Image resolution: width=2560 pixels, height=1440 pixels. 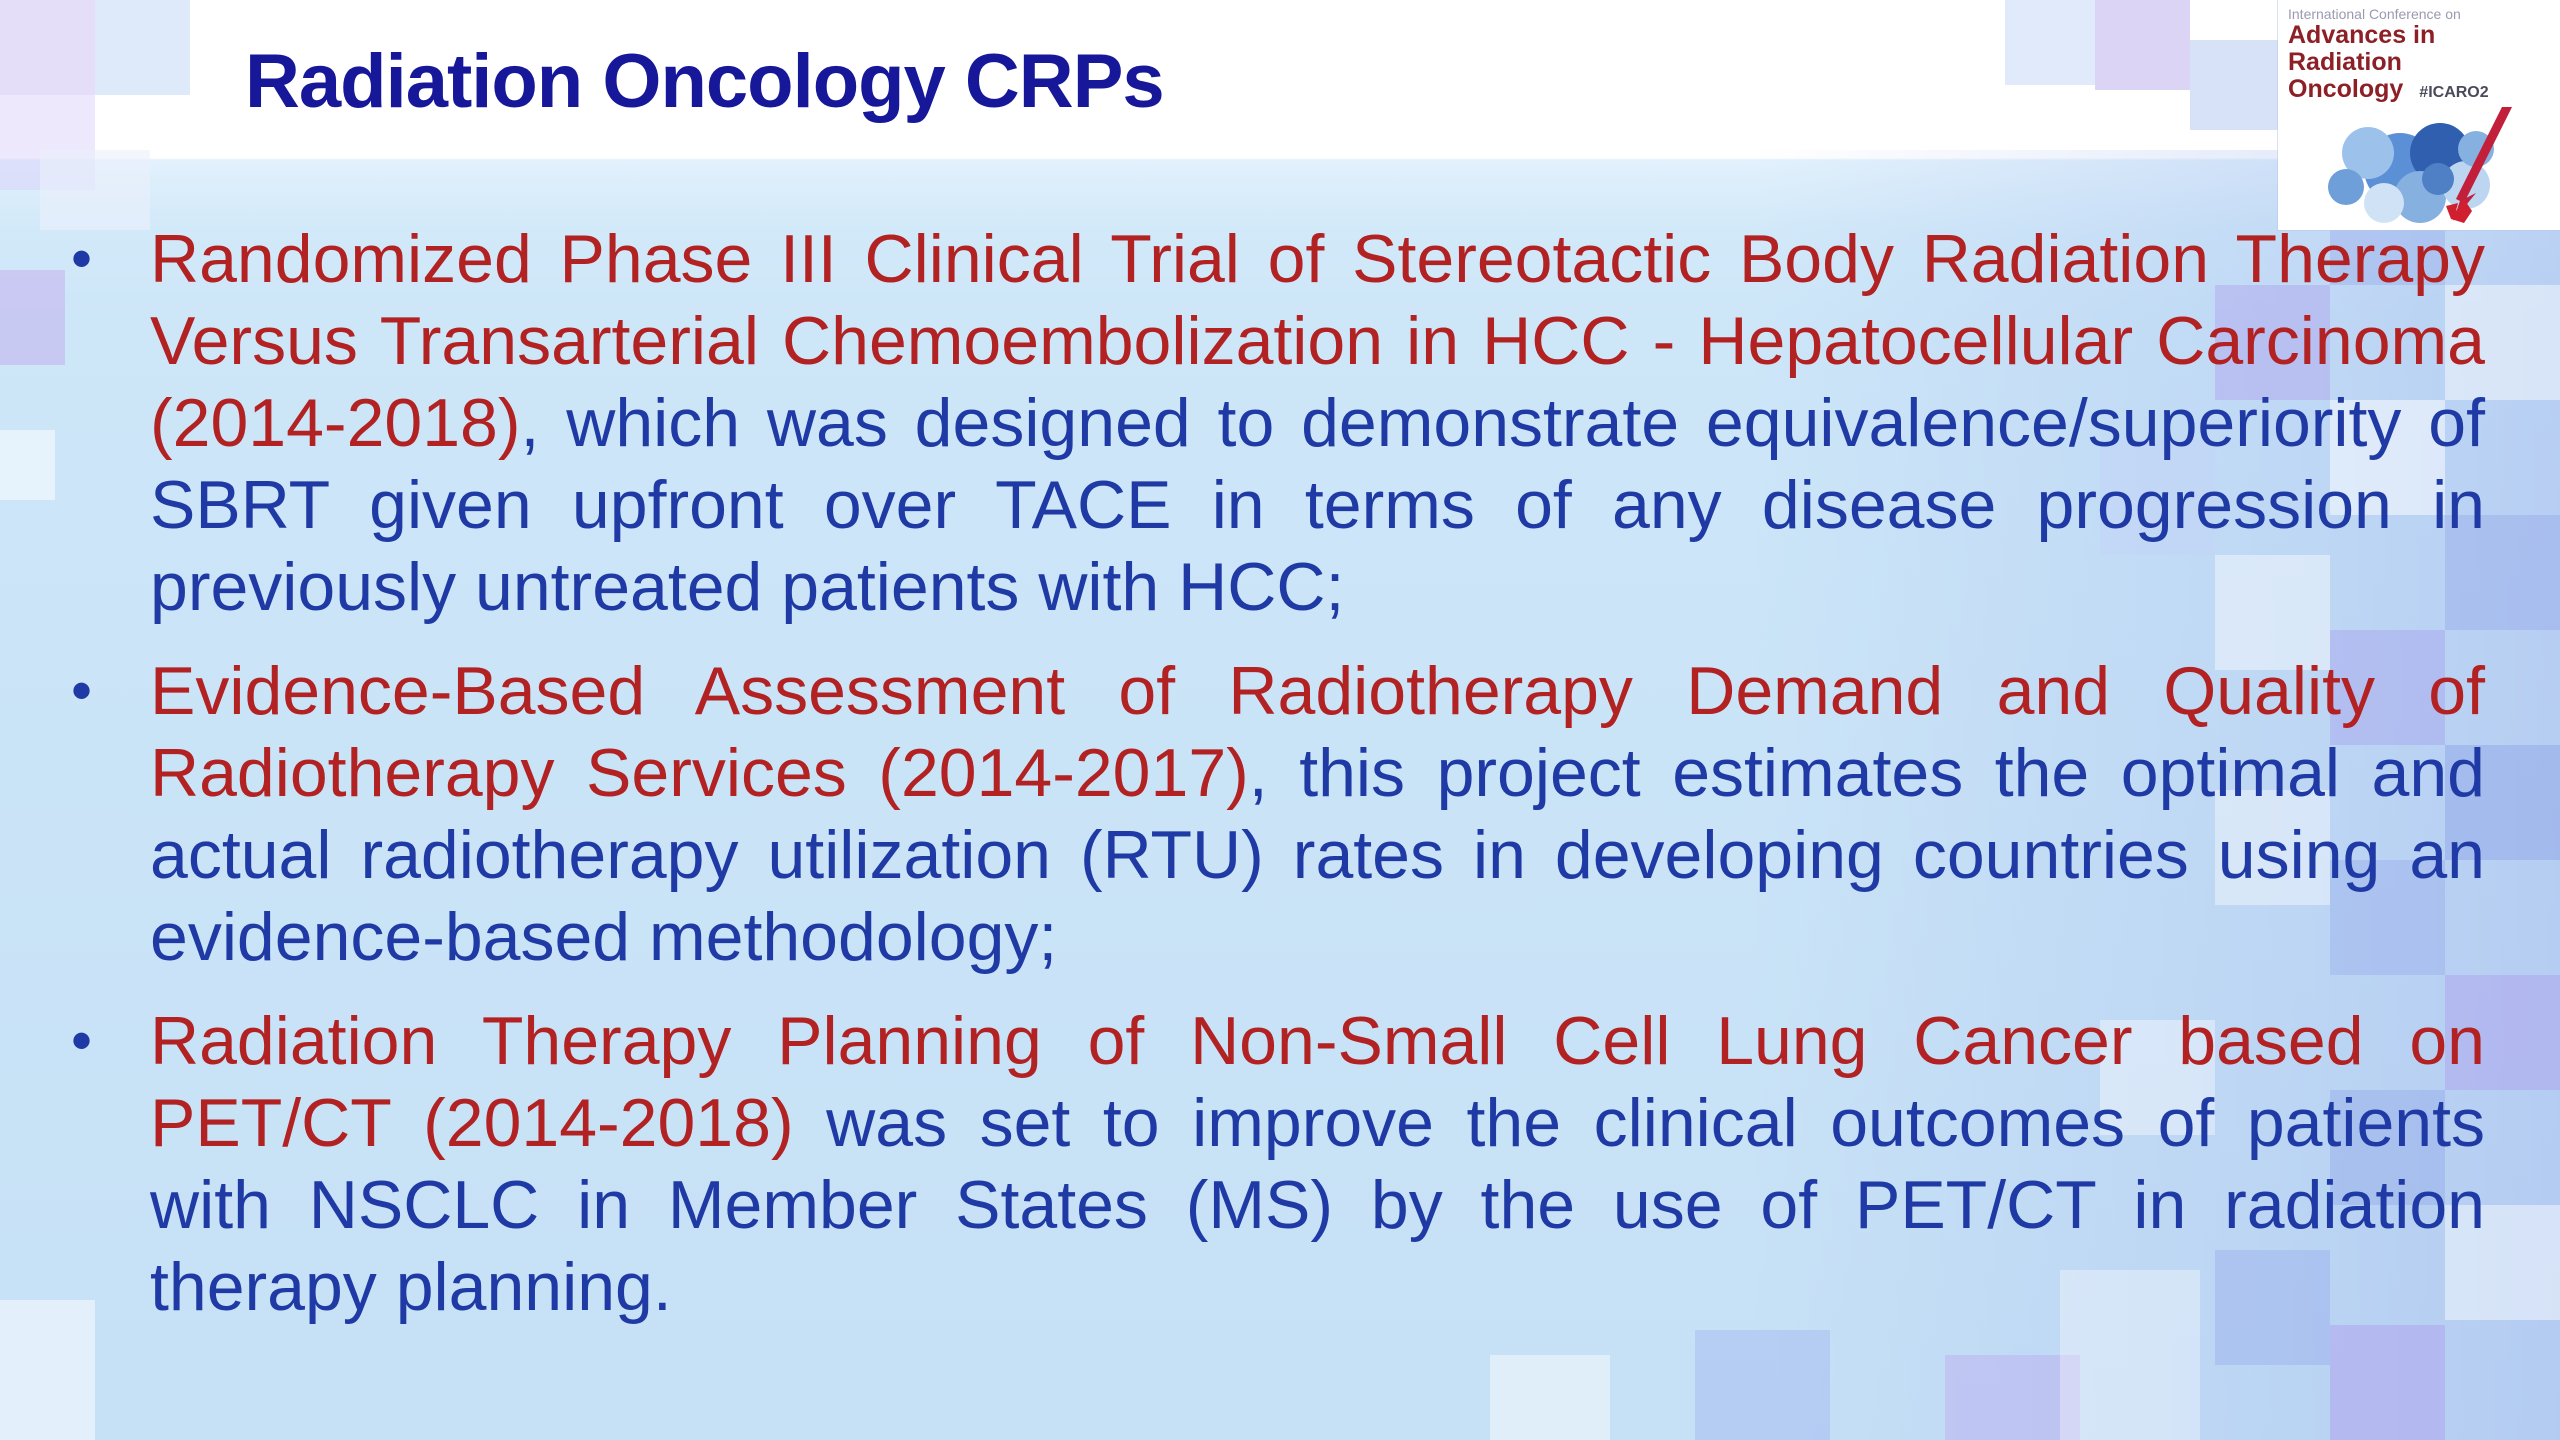 What do you see at coordinates (2346, 89) in the screenshot?
I see `logo-oncology-label: Oncology` at bounding box center [2346, 89].